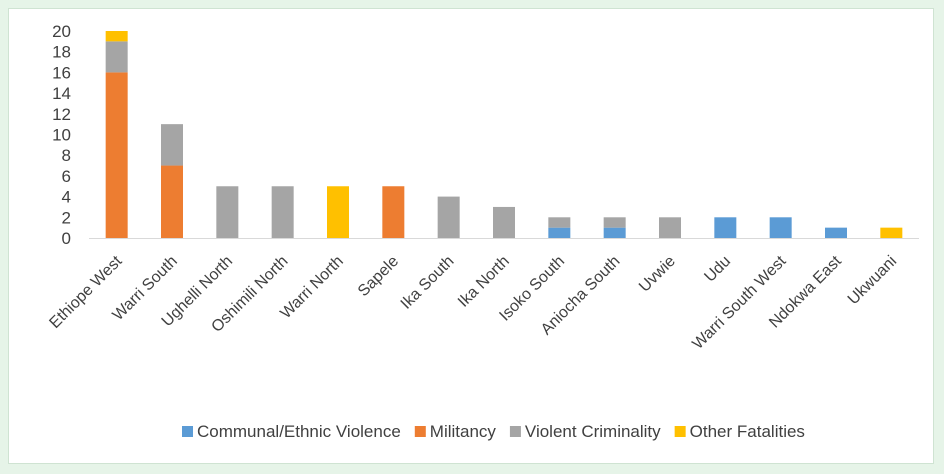 The image size is (944, 474). I want to click on x-category-label: Ika South, so click(428, 283).